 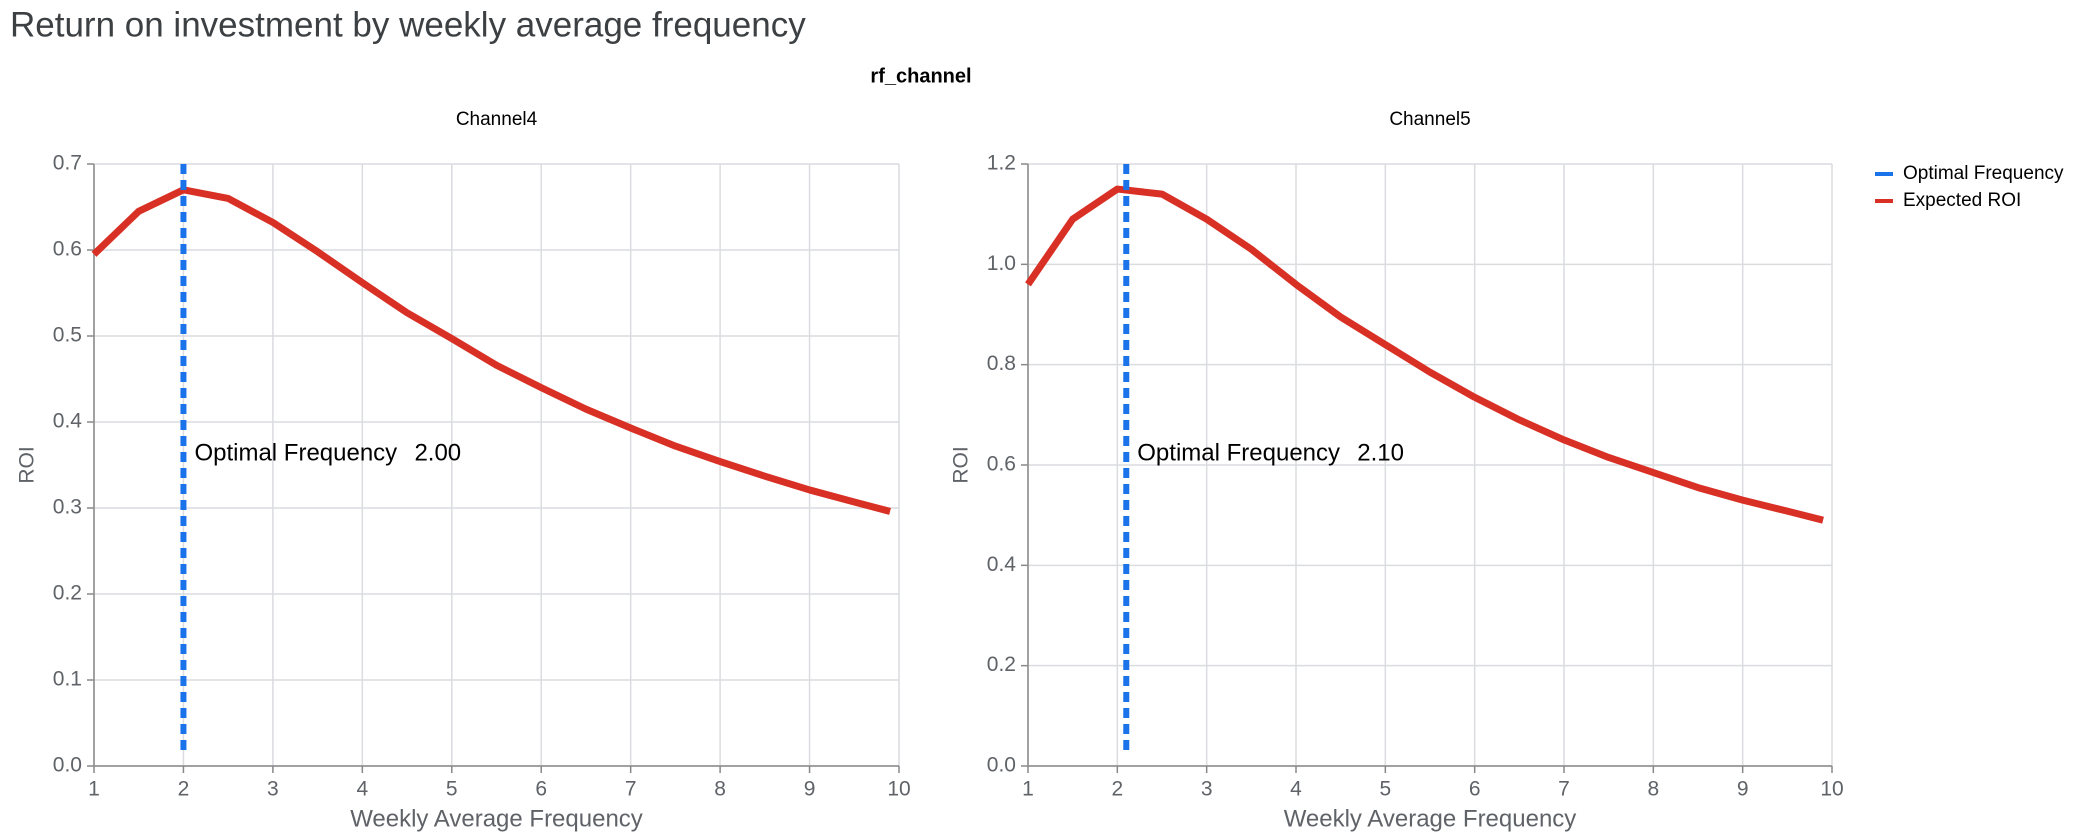 What do you see at coordinates (1429, 119) in the screenshot?
I see `panel-title: Channel5` at bounding box center [1429, 119].